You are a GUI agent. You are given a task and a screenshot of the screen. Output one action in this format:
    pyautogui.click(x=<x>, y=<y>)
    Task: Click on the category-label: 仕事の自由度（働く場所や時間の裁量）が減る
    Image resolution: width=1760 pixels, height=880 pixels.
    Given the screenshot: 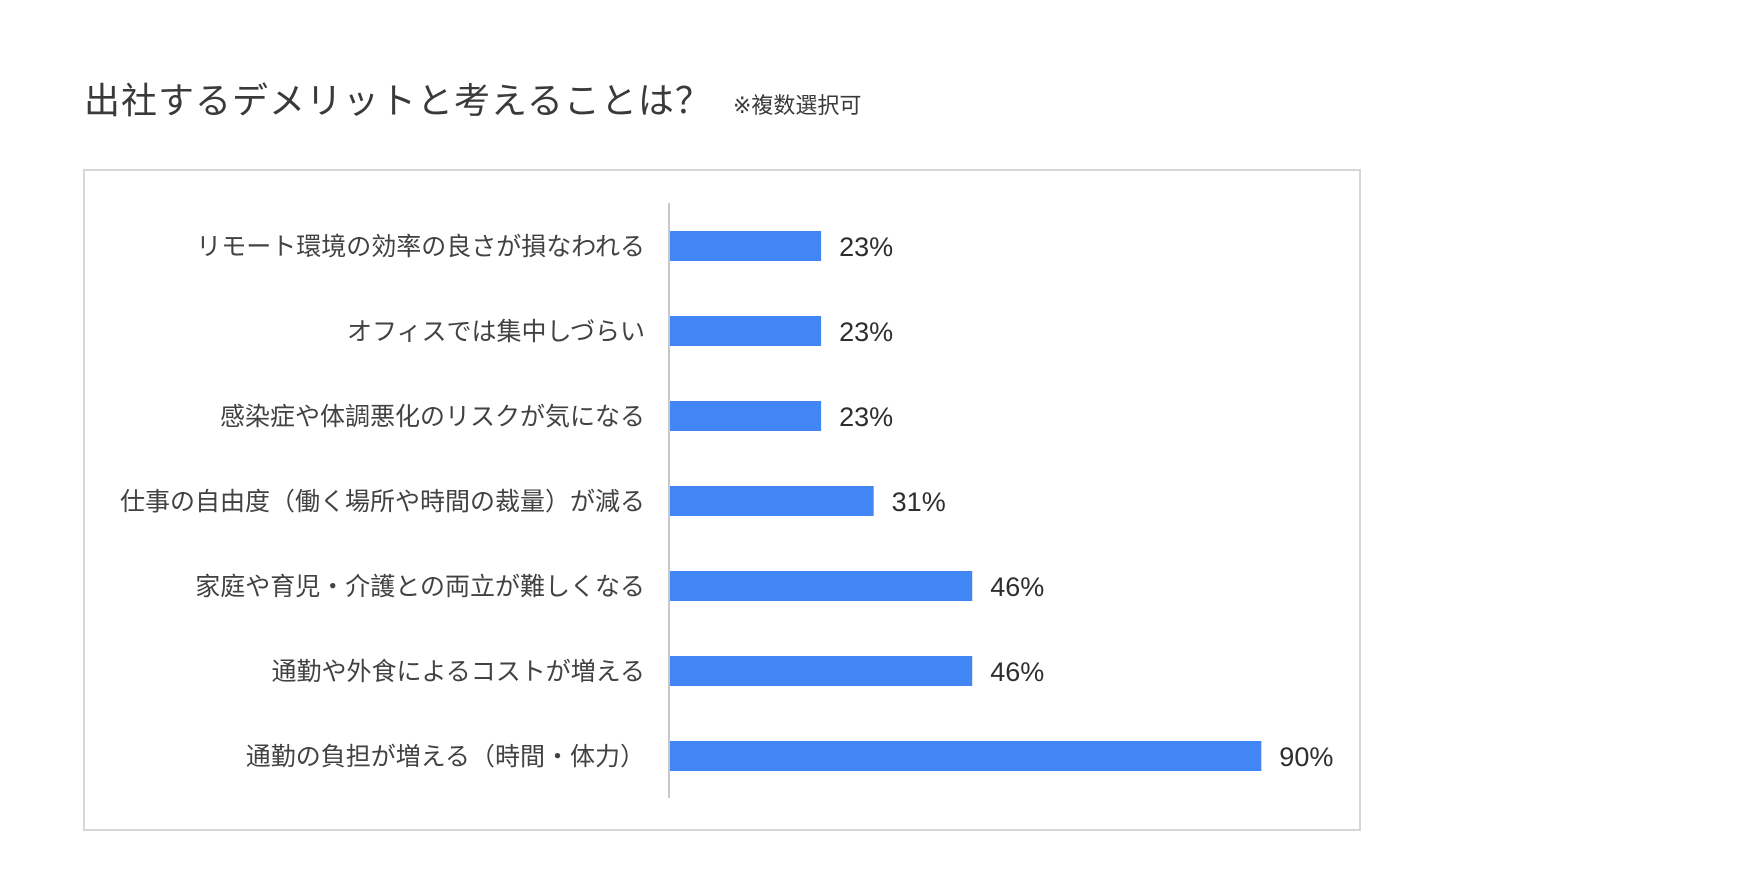 What is the action you would take?
    pyautogui.click(x=382, y=501)
    